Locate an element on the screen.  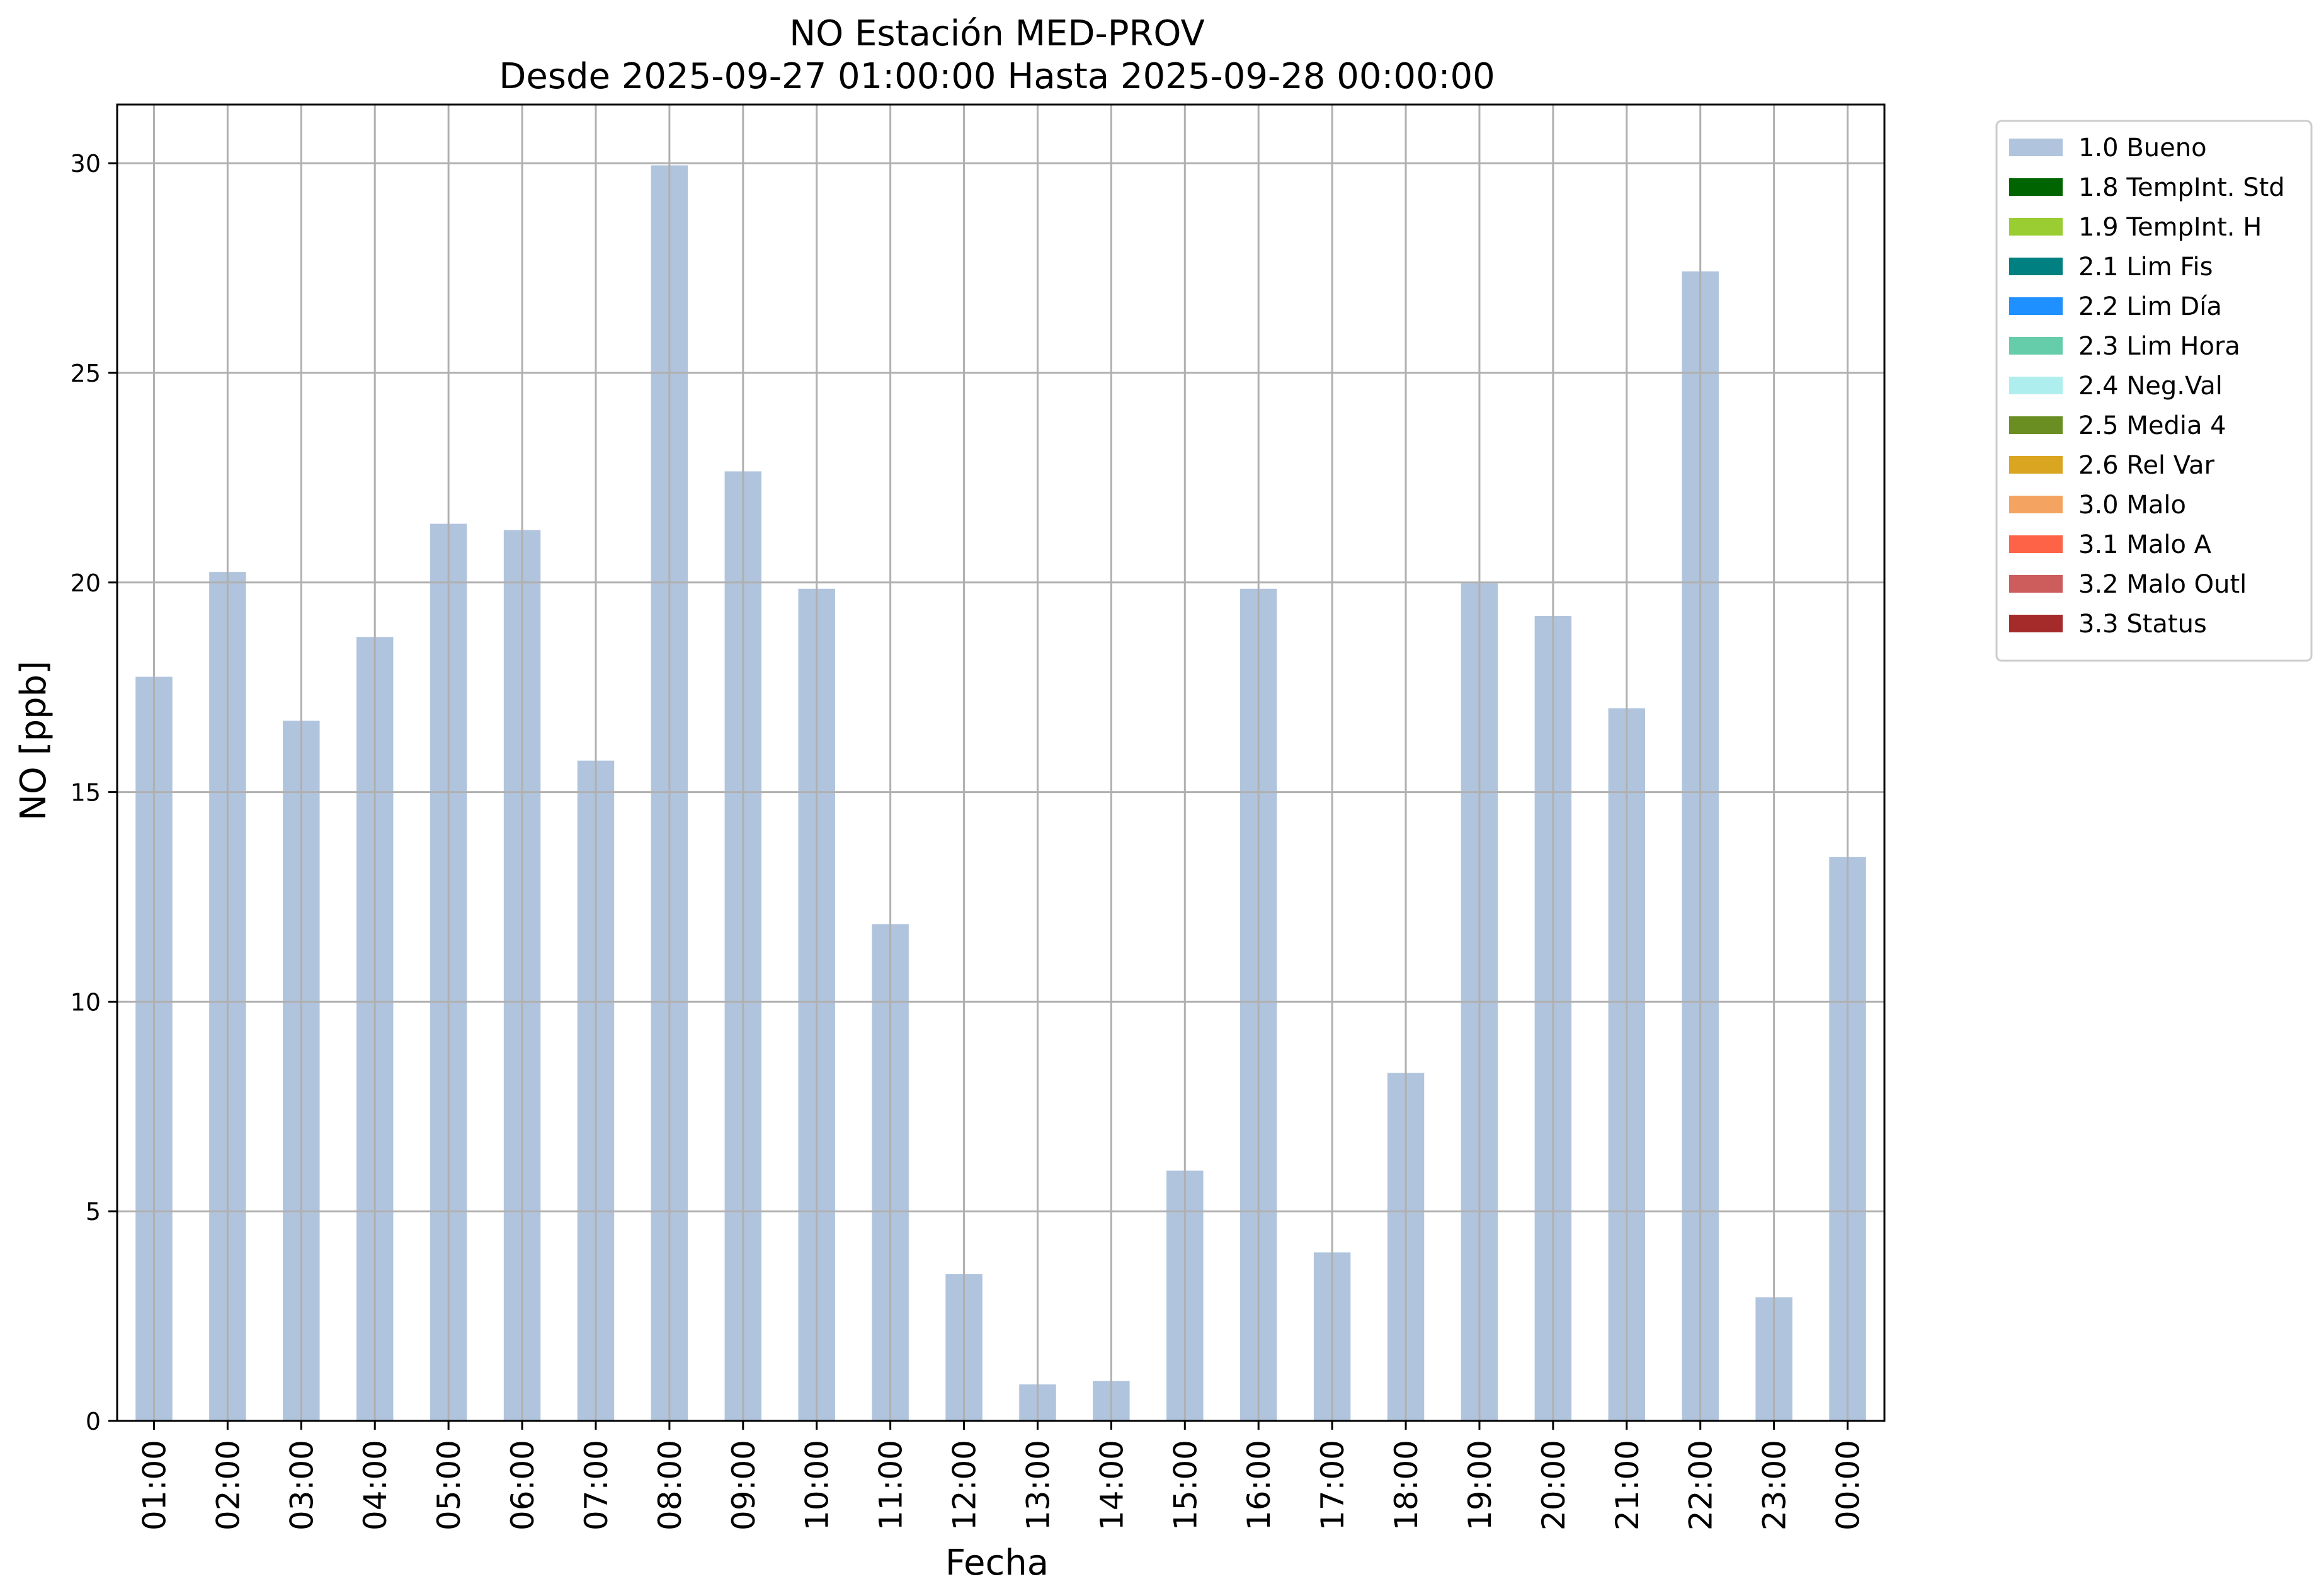
x-tick-label: 18:00 is located at coordinates (1406, 1485).